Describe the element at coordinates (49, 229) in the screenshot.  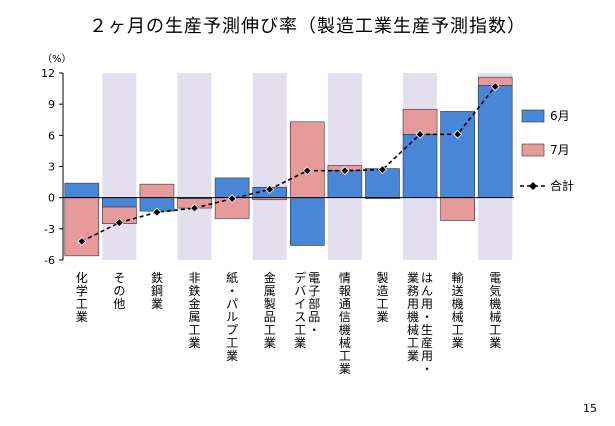
I see `y-tick-label: -3` at that location.